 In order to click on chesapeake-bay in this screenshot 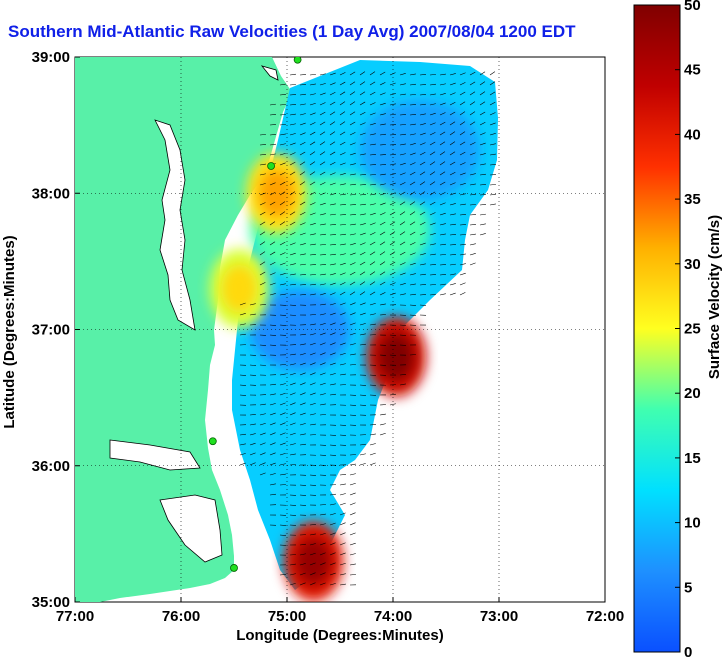, I will do `click(175, 225)`.